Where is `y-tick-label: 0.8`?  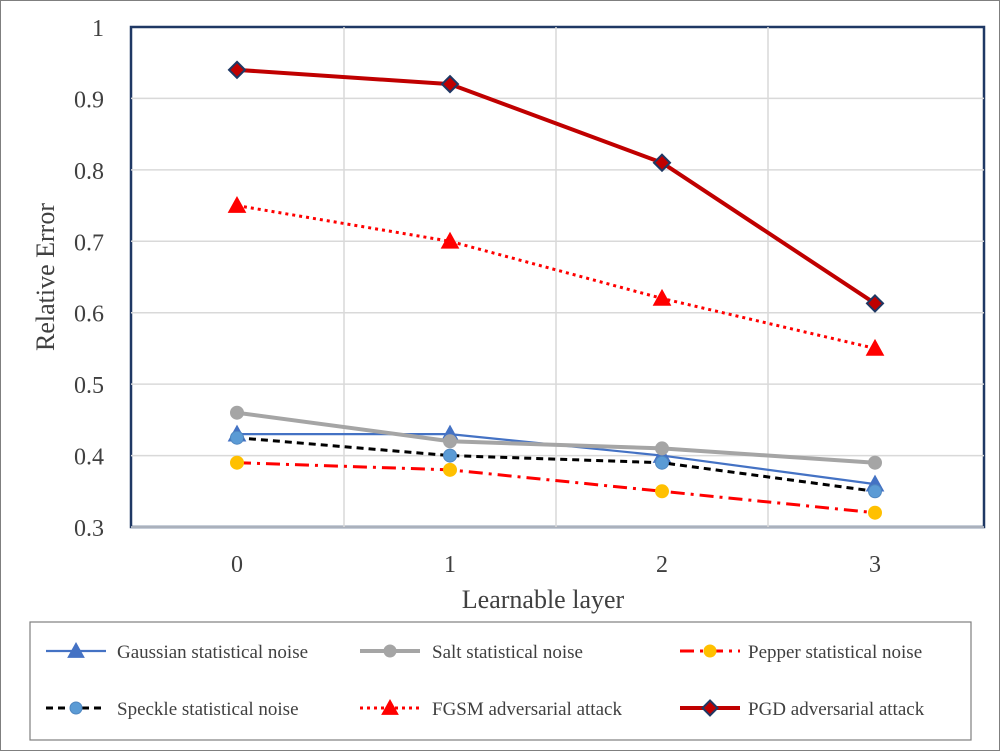 y-tick-label: 0.8 is located at coordinates (89, 172).